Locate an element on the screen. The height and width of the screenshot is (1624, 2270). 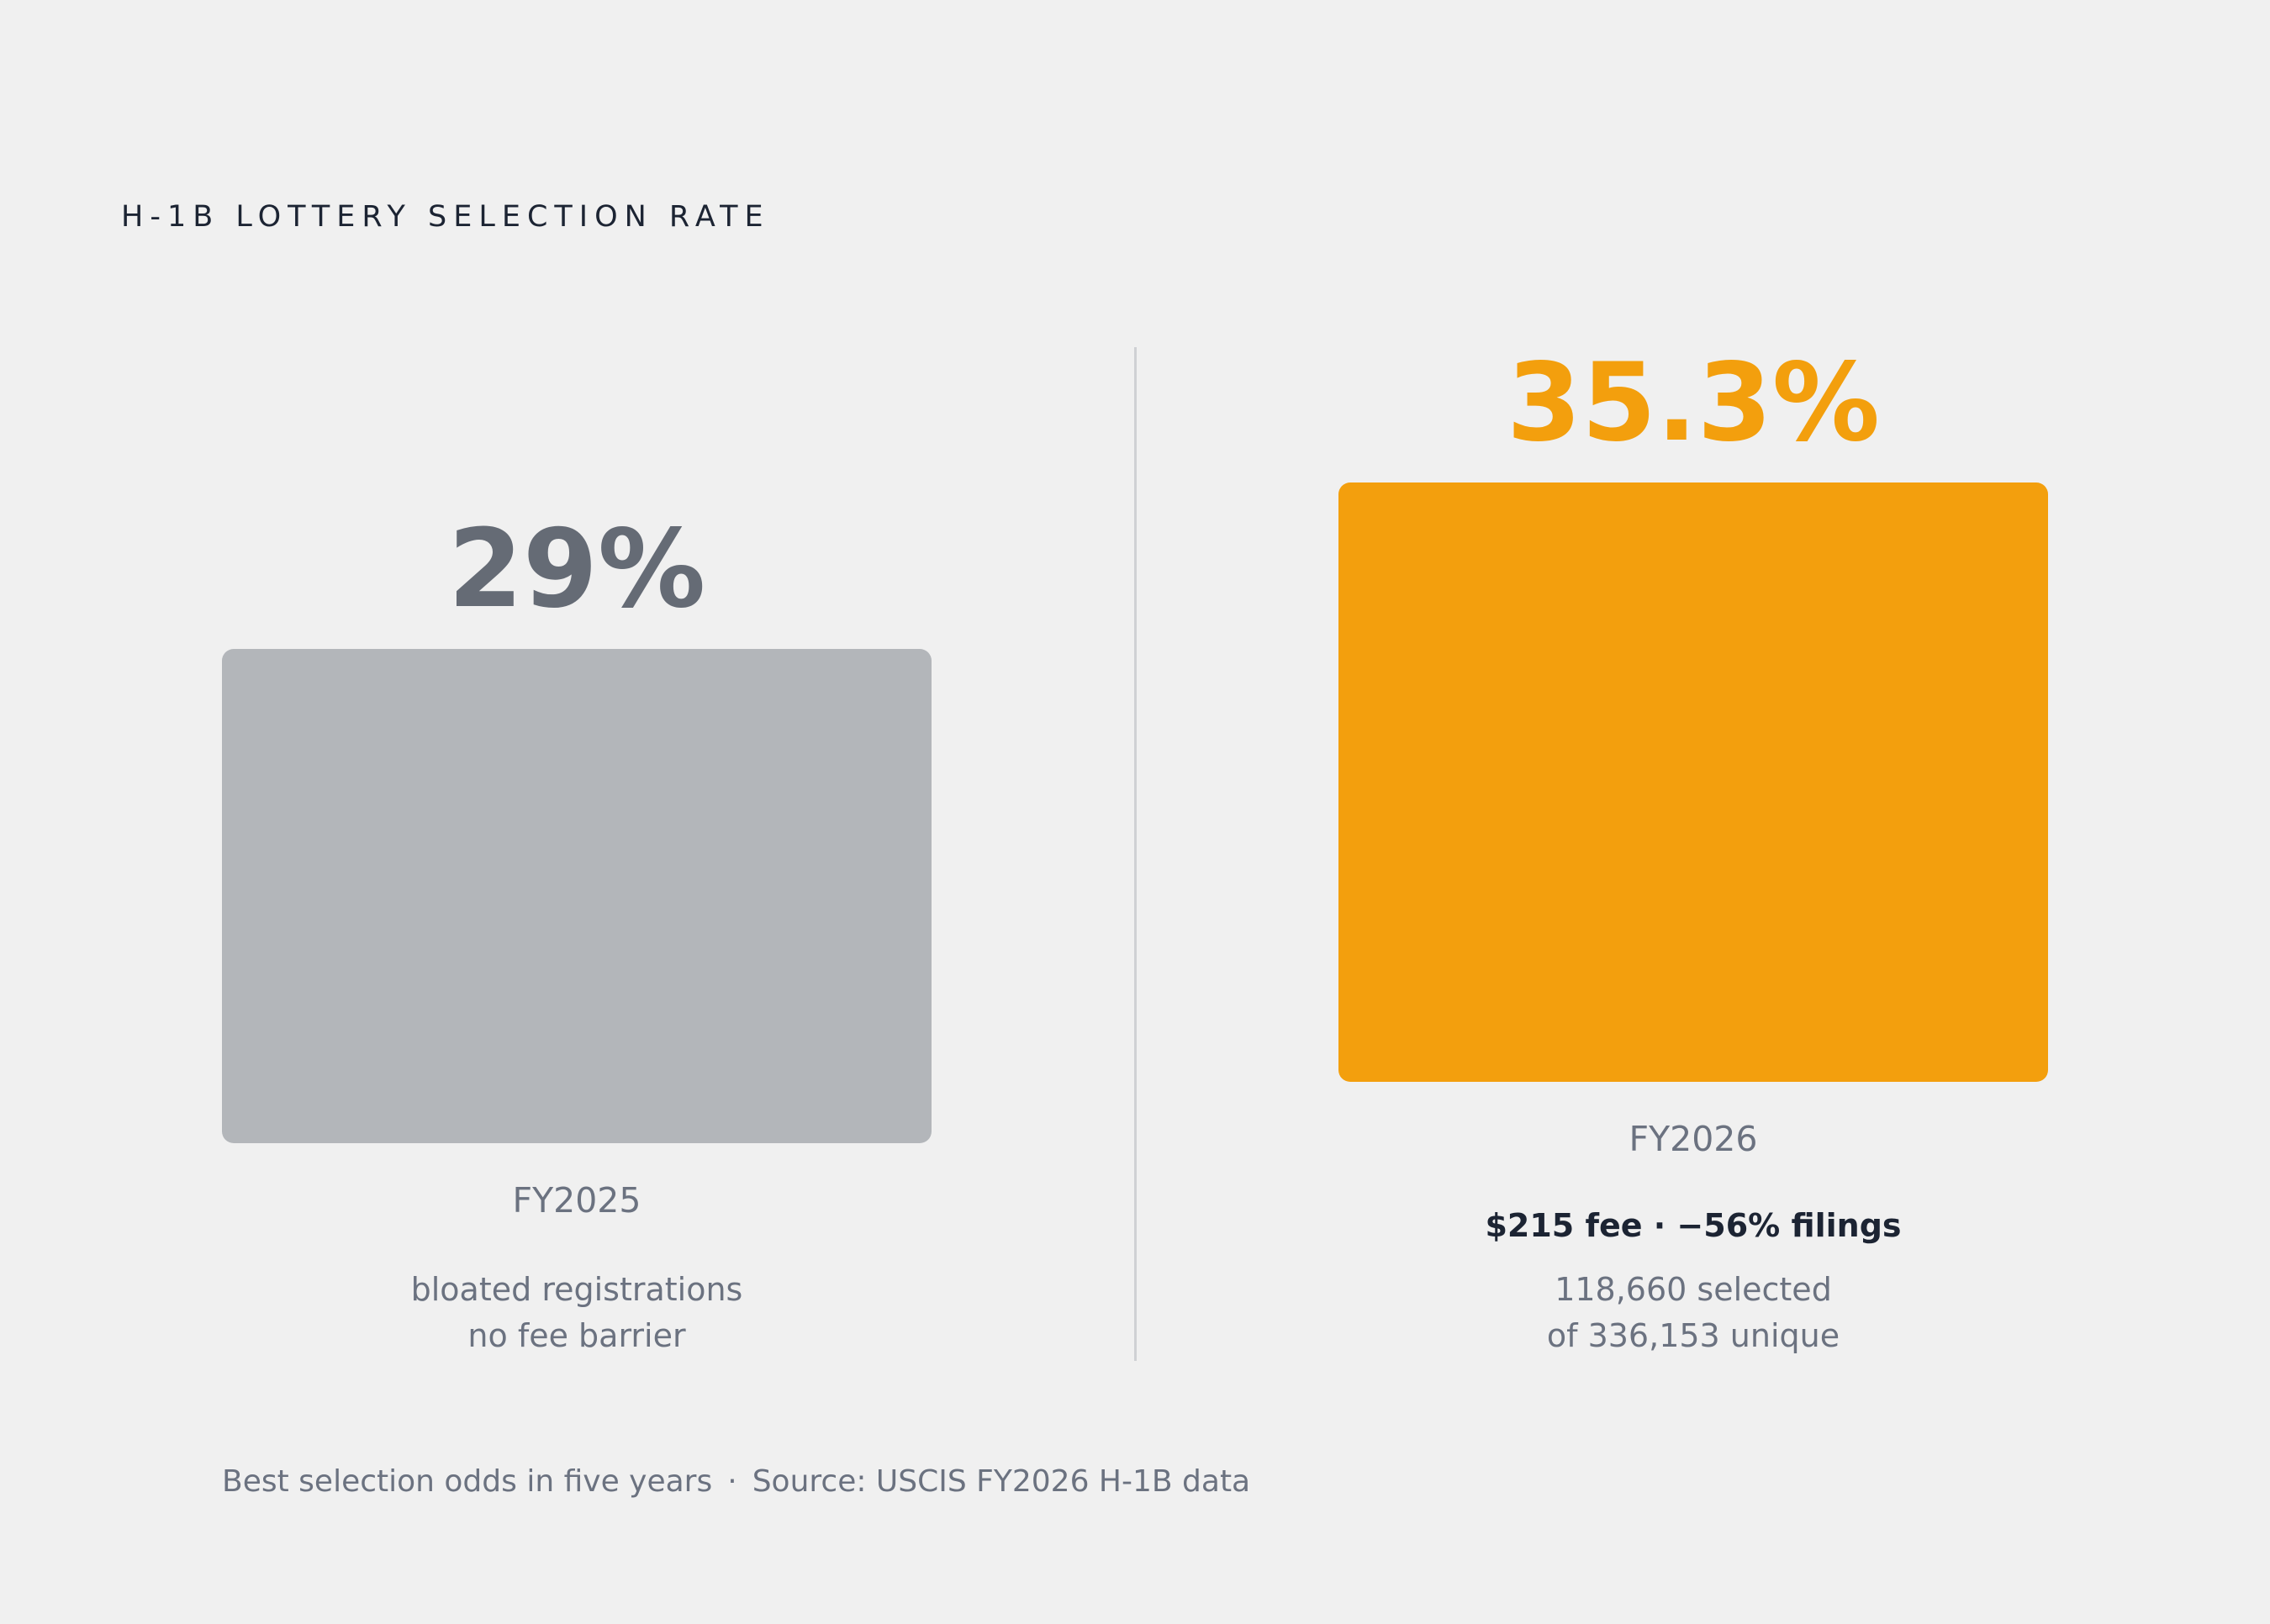
chart-title: H-1B LOTTERY SELECTION RATE is located at coordinates (445, 217).